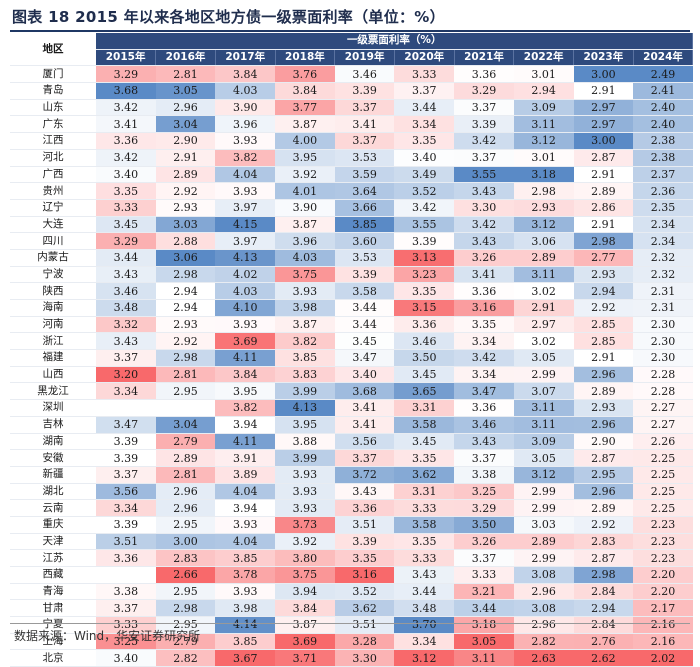 The image size is (700, 667). I want to click on region-cell: 陕西, so click(53, 291).